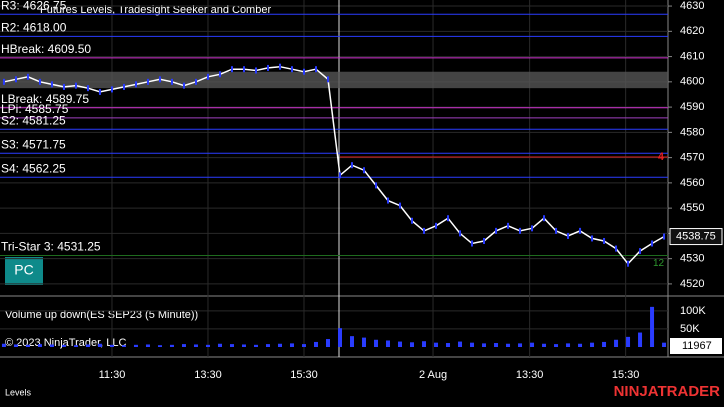 The height and width of the screenshot is (407, 724). Describe the element at coordinates (45, 99) in the screenshot. I see `level-label: LBreak: 4589.75` at that location.